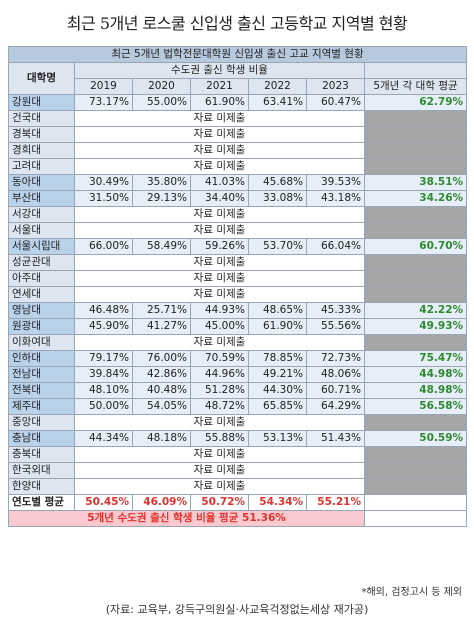  What do you see at coordinates (238, 134) in the screenshot?
I see `table-row: 경북대 자료 미제출` at bounding box center [238, 134].